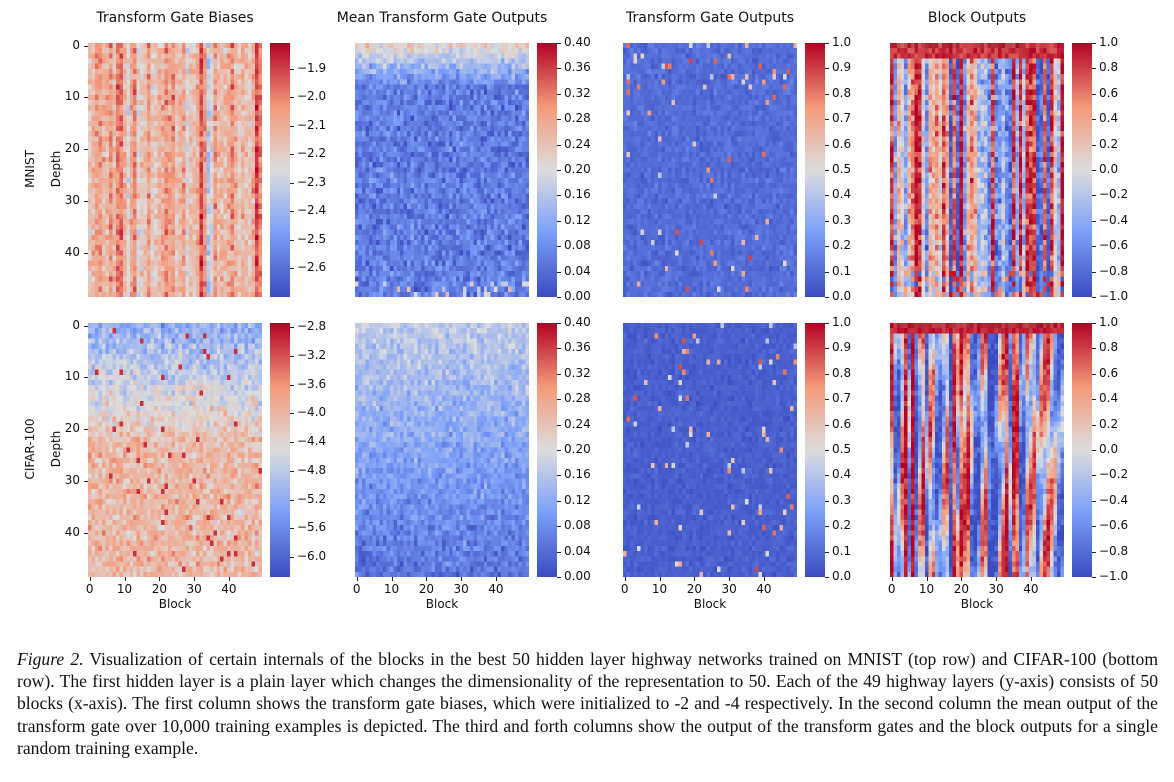 The image size is (1174, 782). Describe the element at coordinates (577, 92) in the screenshot. I see `colorbar-tick-label: 0.32` at that location.